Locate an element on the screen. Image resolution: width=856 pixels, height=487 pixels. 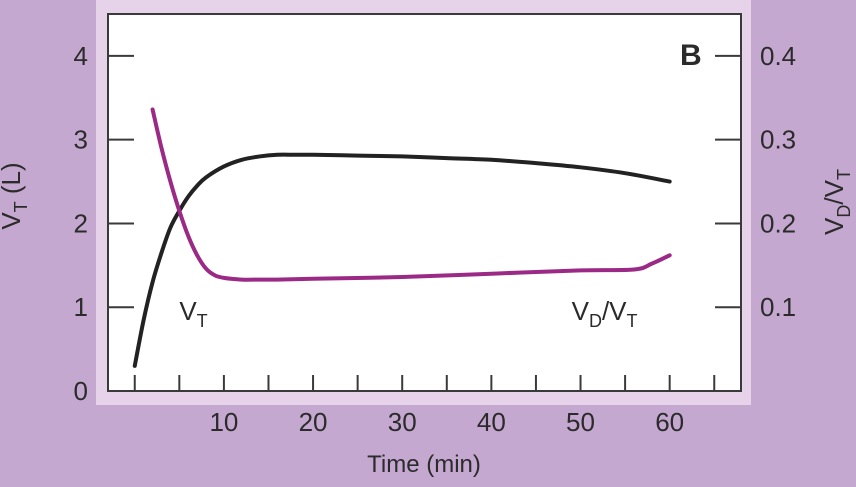
y-left-label-main: V is located at coordinates (13, 221).